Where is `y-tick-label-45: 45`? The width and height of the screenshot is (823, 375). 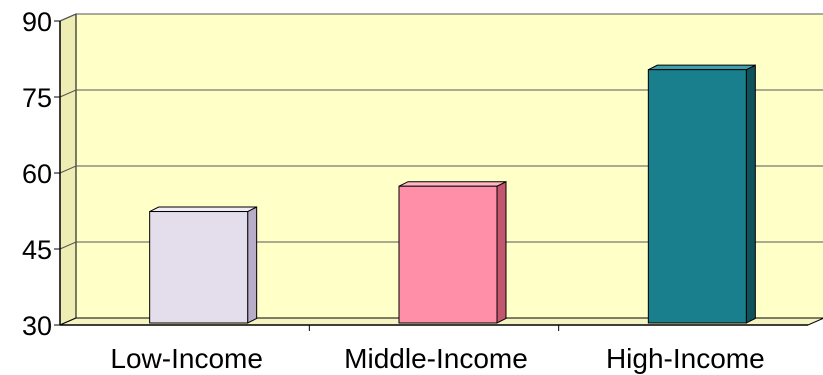 y-tick-label-45: 45 is located at coordinates (37, 250).